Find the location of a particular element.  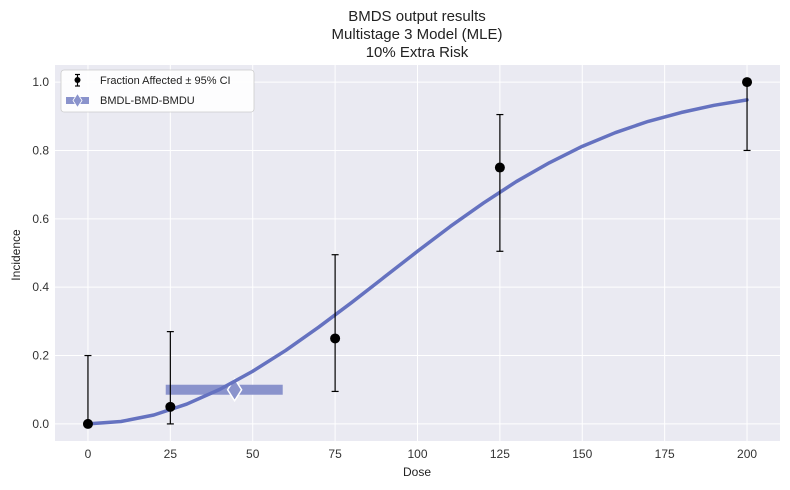

y-tick-label: 1.0 is located at coordinates (40, 82).